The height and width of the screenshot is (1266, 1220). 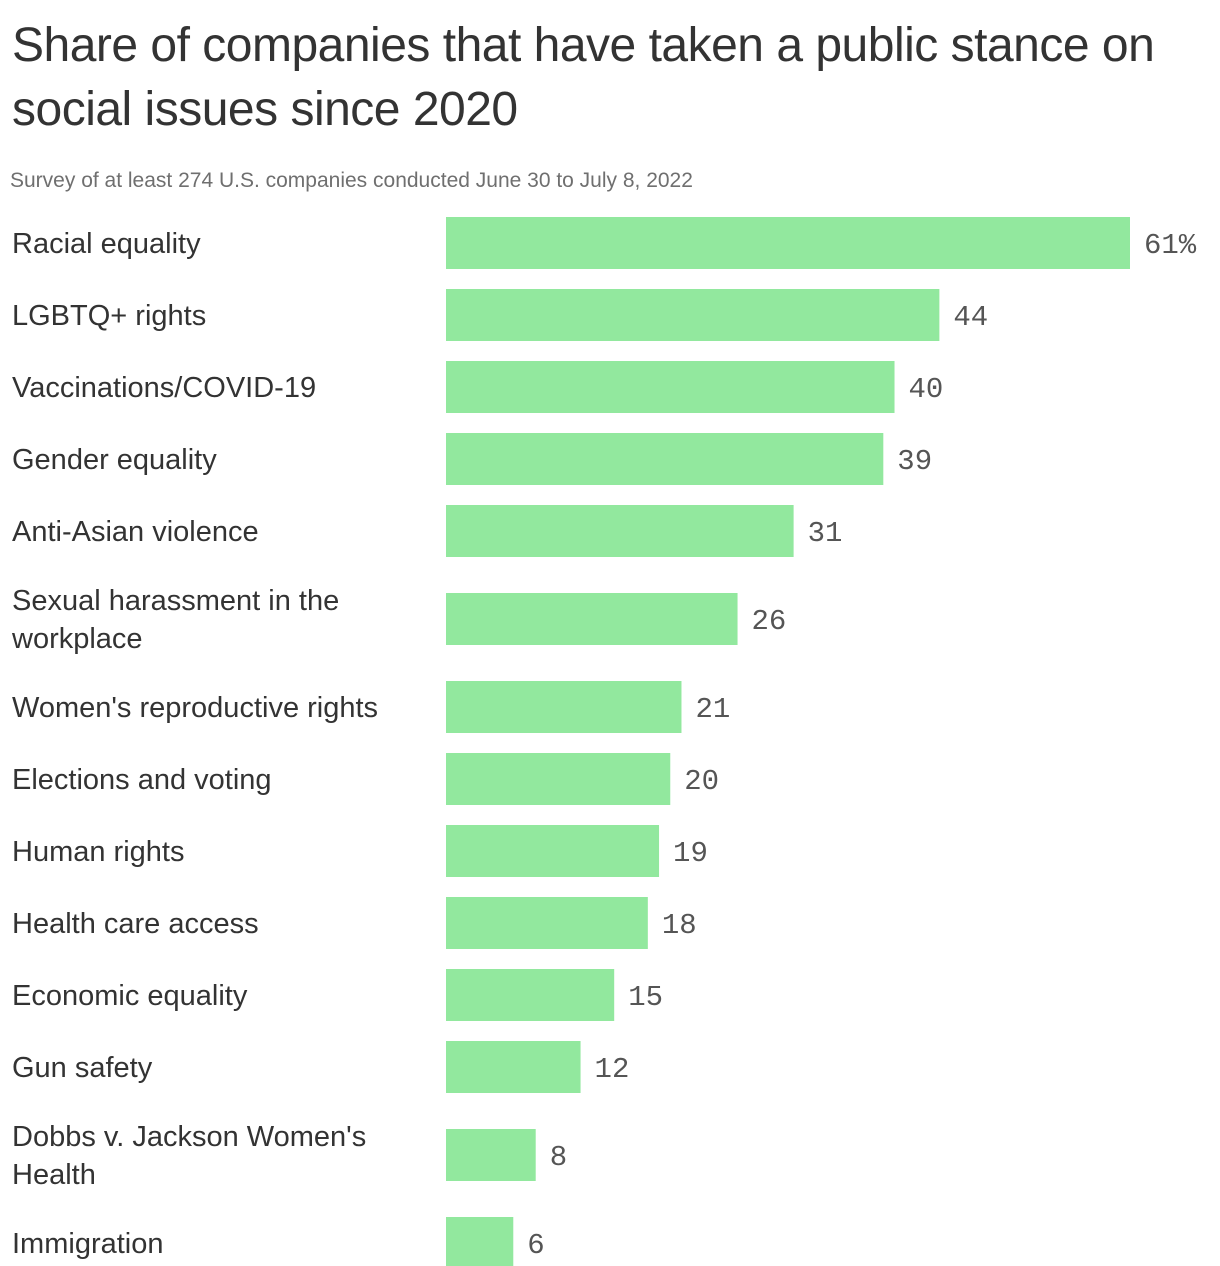 I want to click on category-label: Health, so click(x=54, y=1175).